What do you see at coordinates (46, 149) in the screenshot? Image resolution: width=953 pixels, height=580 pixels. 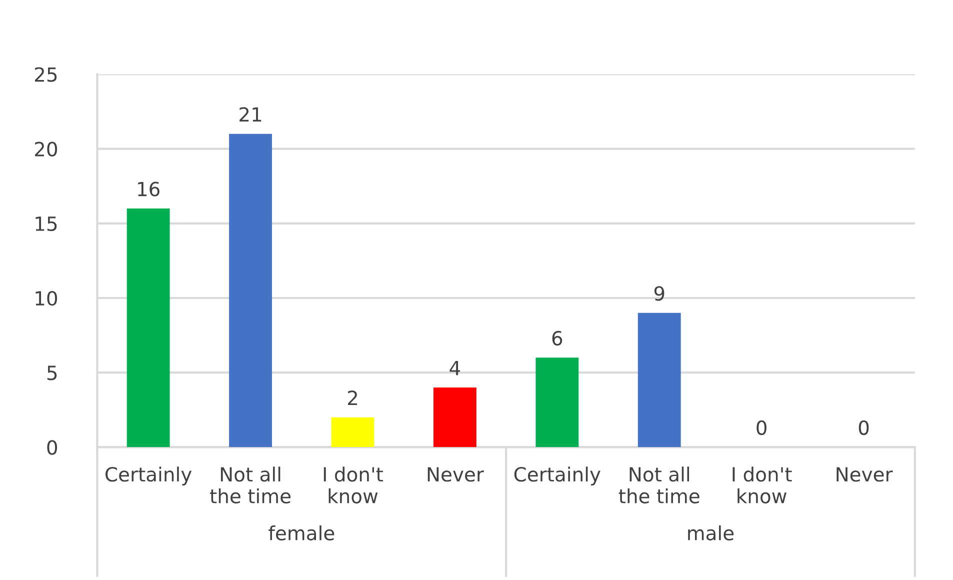 I see `y-tick-label: 20` at bounding box center [46, 149].